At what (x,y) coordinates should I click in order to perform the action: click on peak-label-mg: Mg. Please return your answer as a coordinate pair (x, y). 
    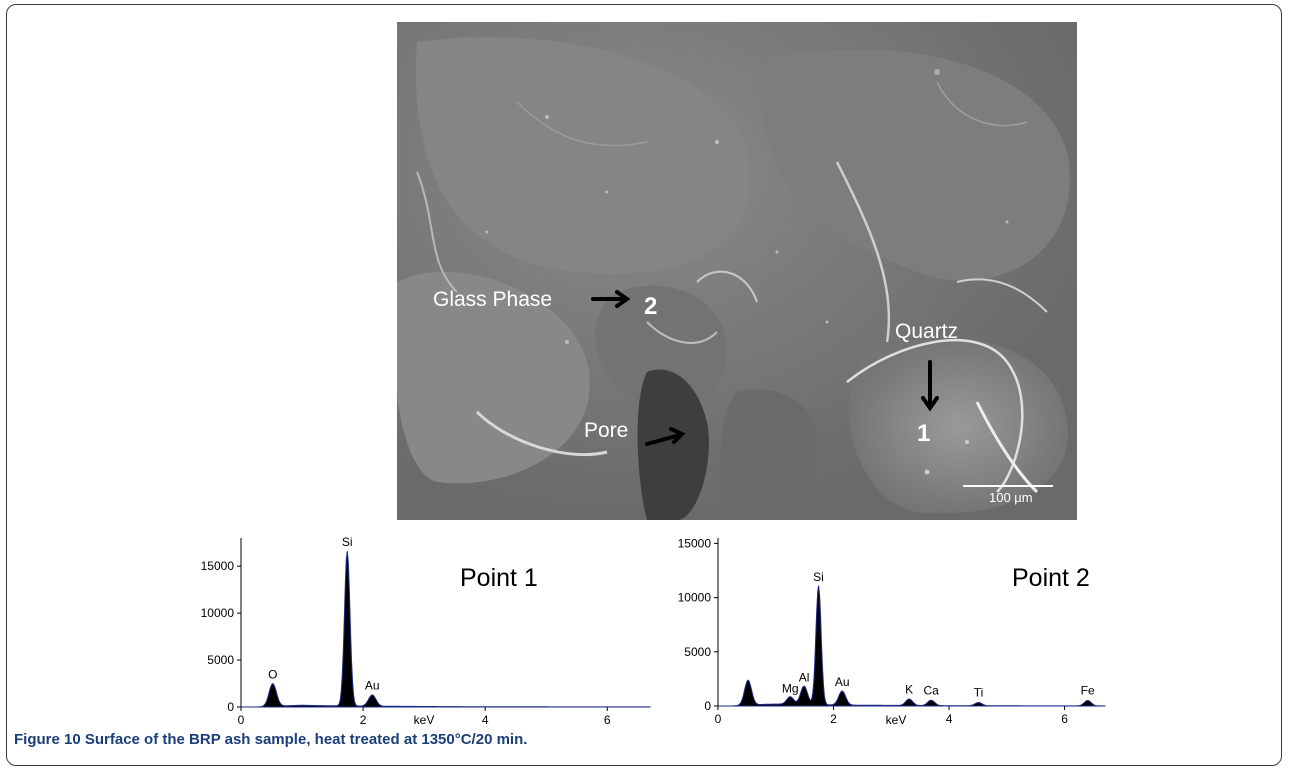
    Looking at the image, I should click on (790, 688).